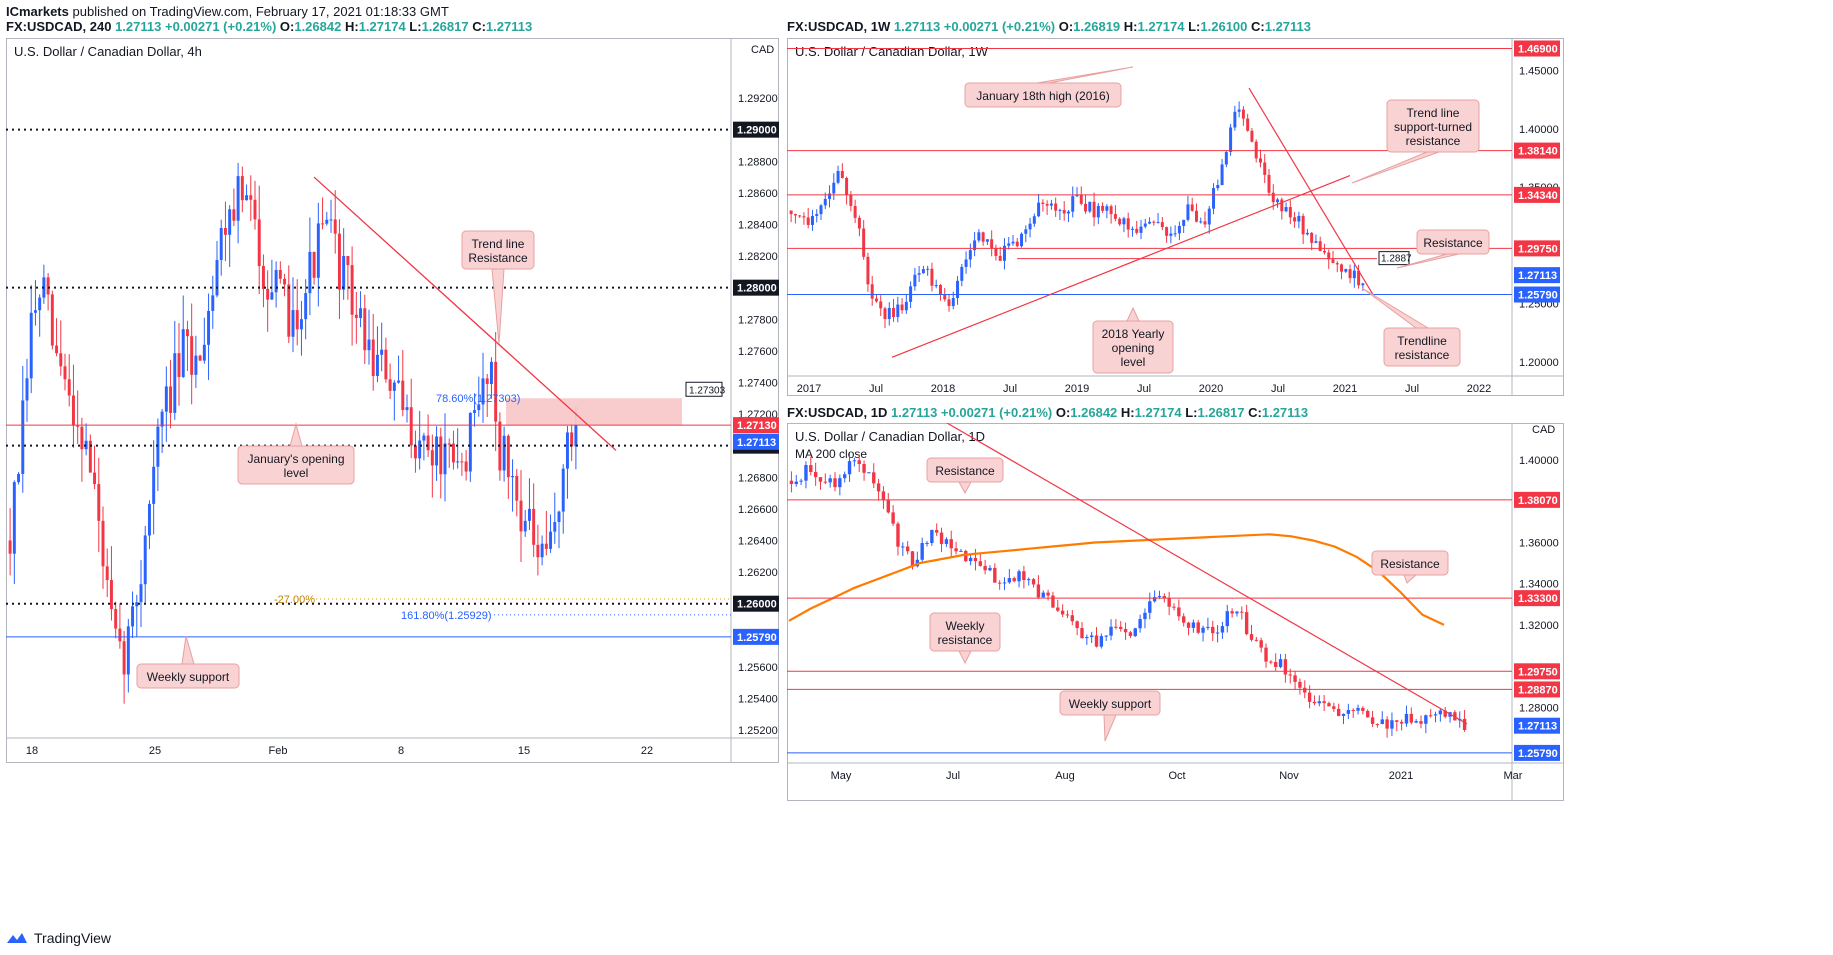 Image resolution: width=1833 pixels, height=955 pixels. What do you see at coordinates (1539, 72) in the screenshot?
I see `y-tick-label: 1.45000` at bounding box center [1539, 72].